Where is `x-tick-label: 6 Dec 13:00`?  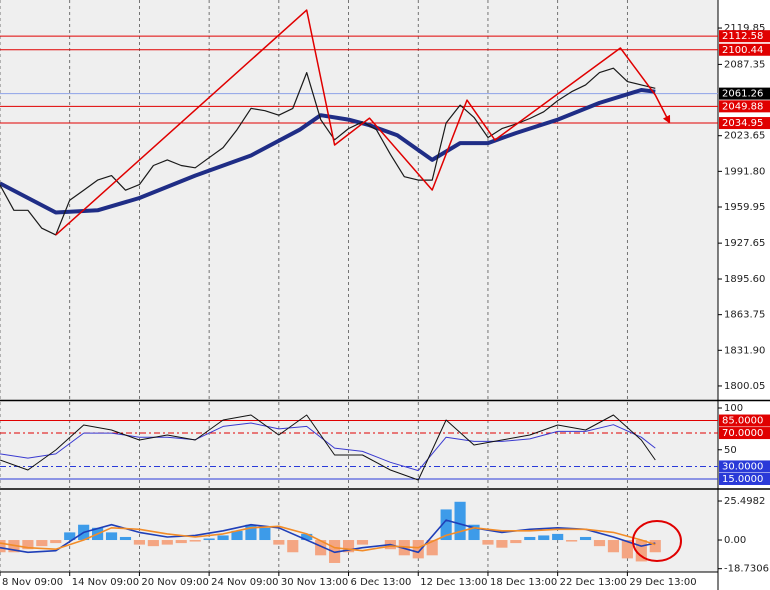
x-tick-label: 6 Dec 13:00 is located at coordinates (381, 582).